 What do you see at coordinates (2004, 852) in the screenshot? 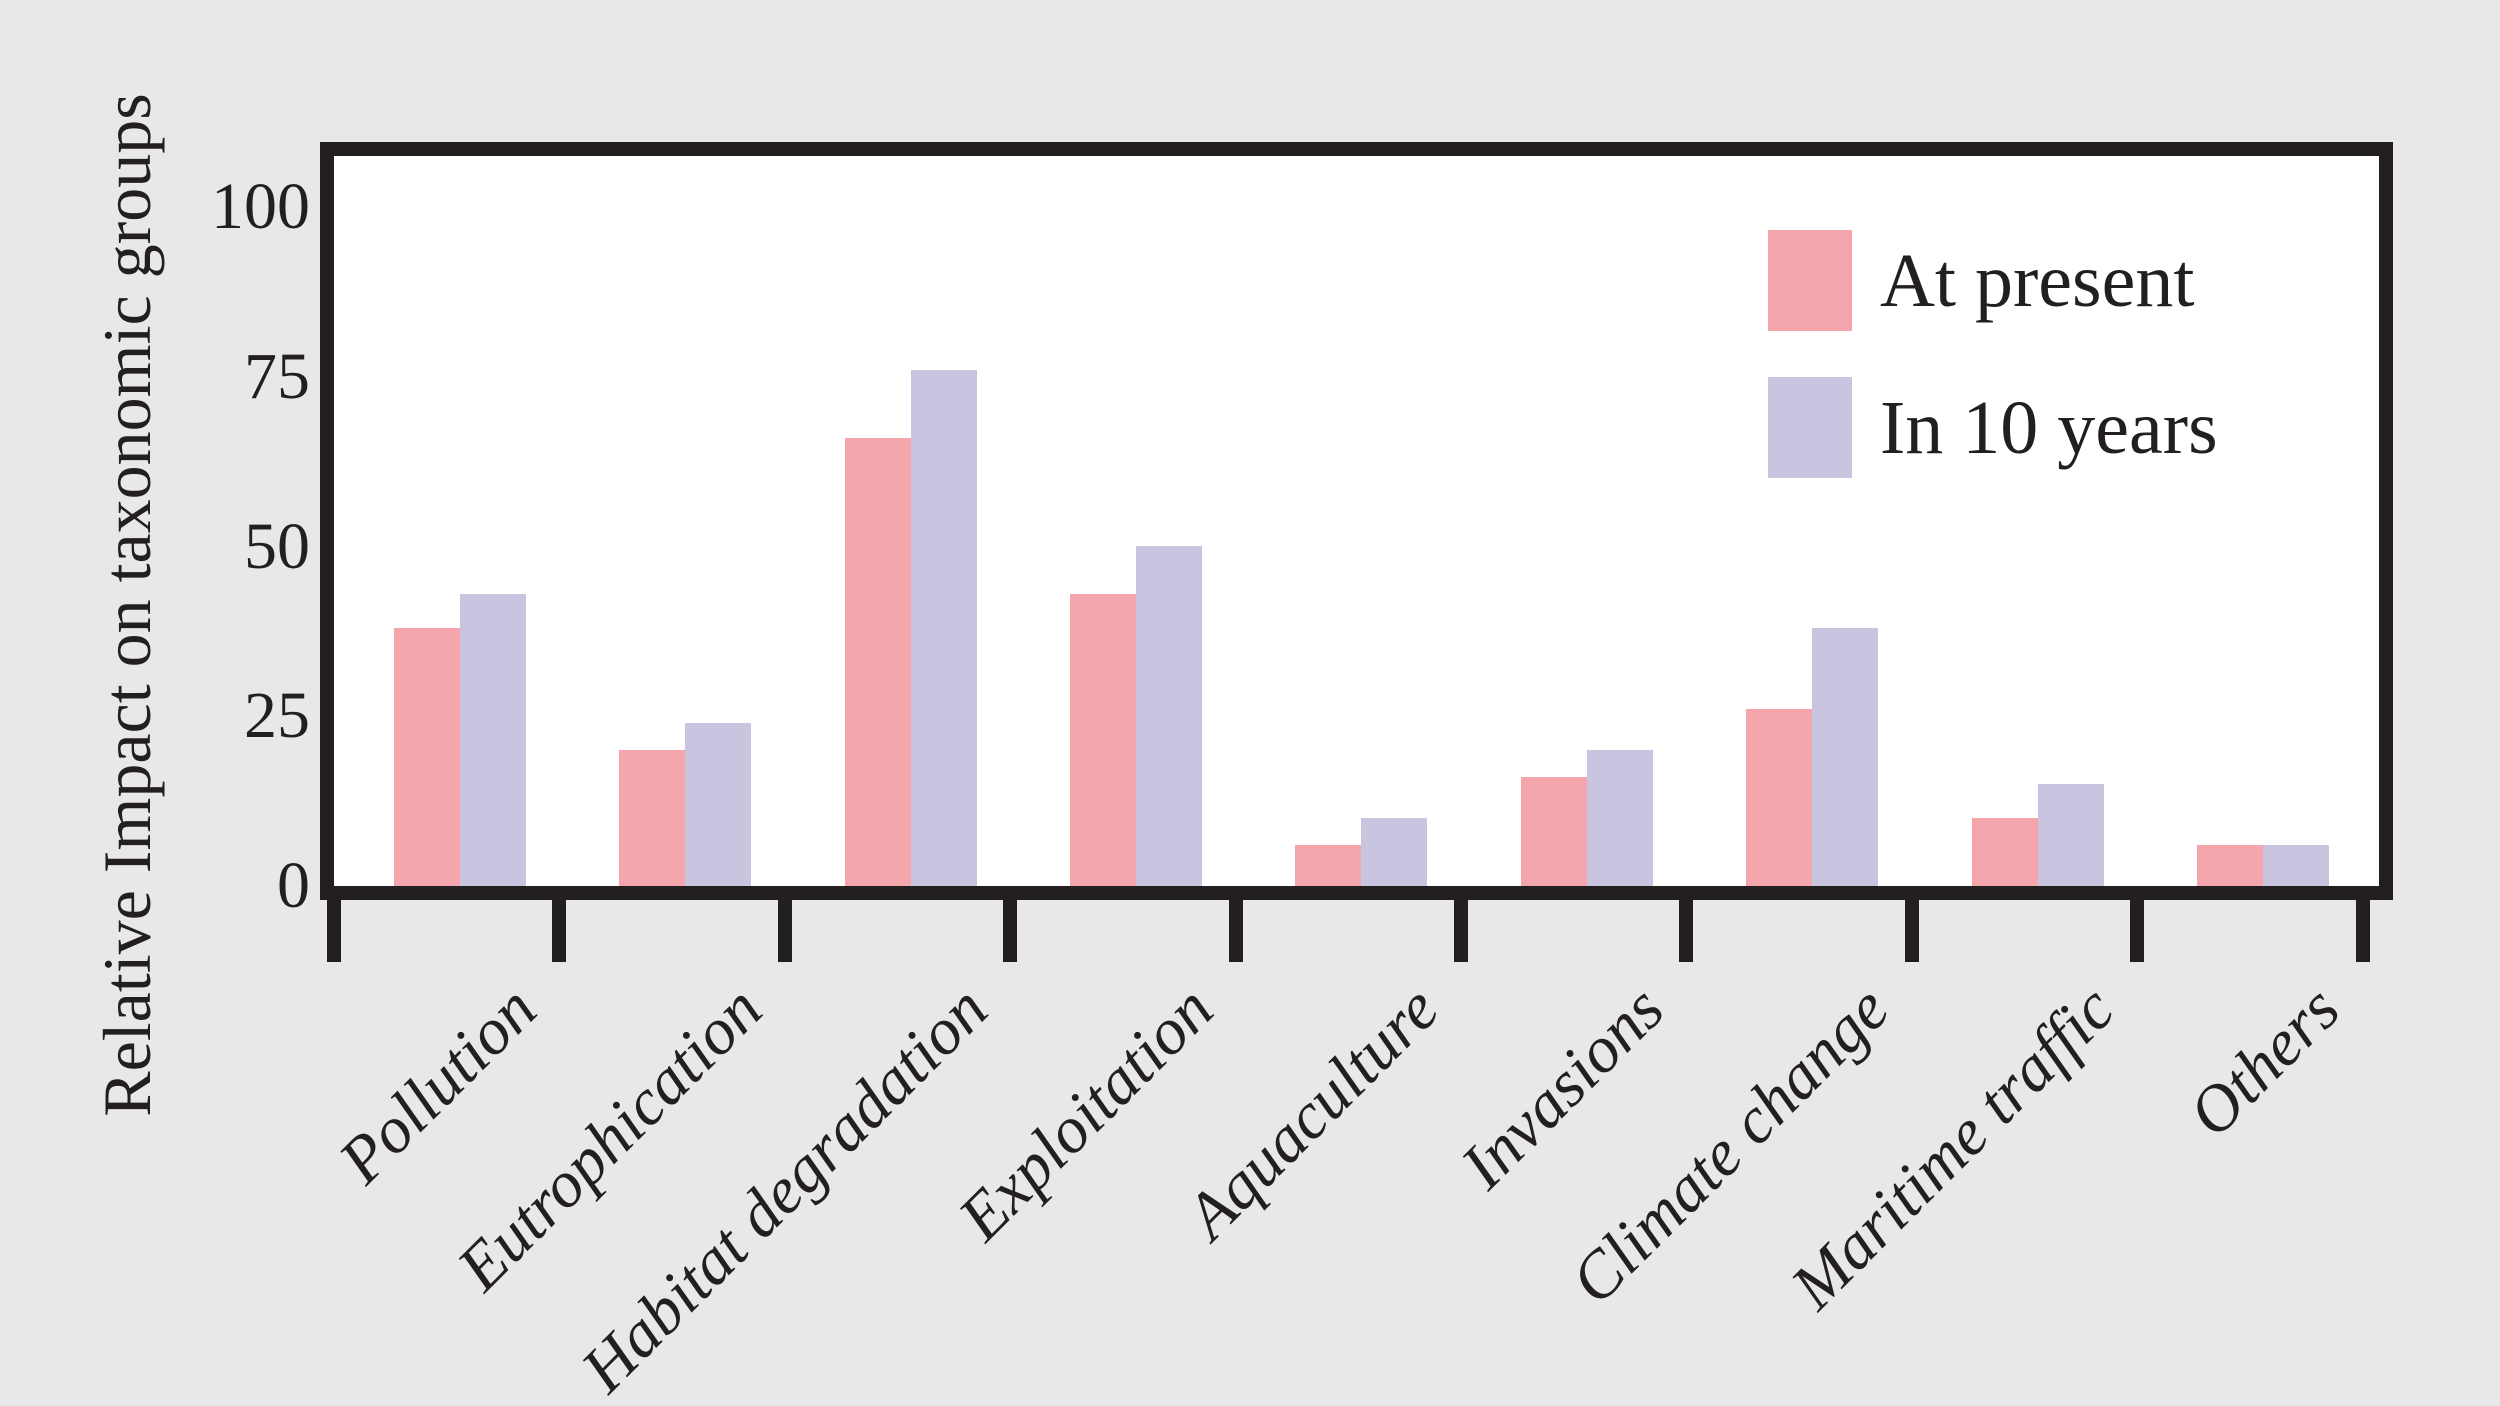
I see `bar-present-maritime-traffic` at bounding box center [2004, 852].